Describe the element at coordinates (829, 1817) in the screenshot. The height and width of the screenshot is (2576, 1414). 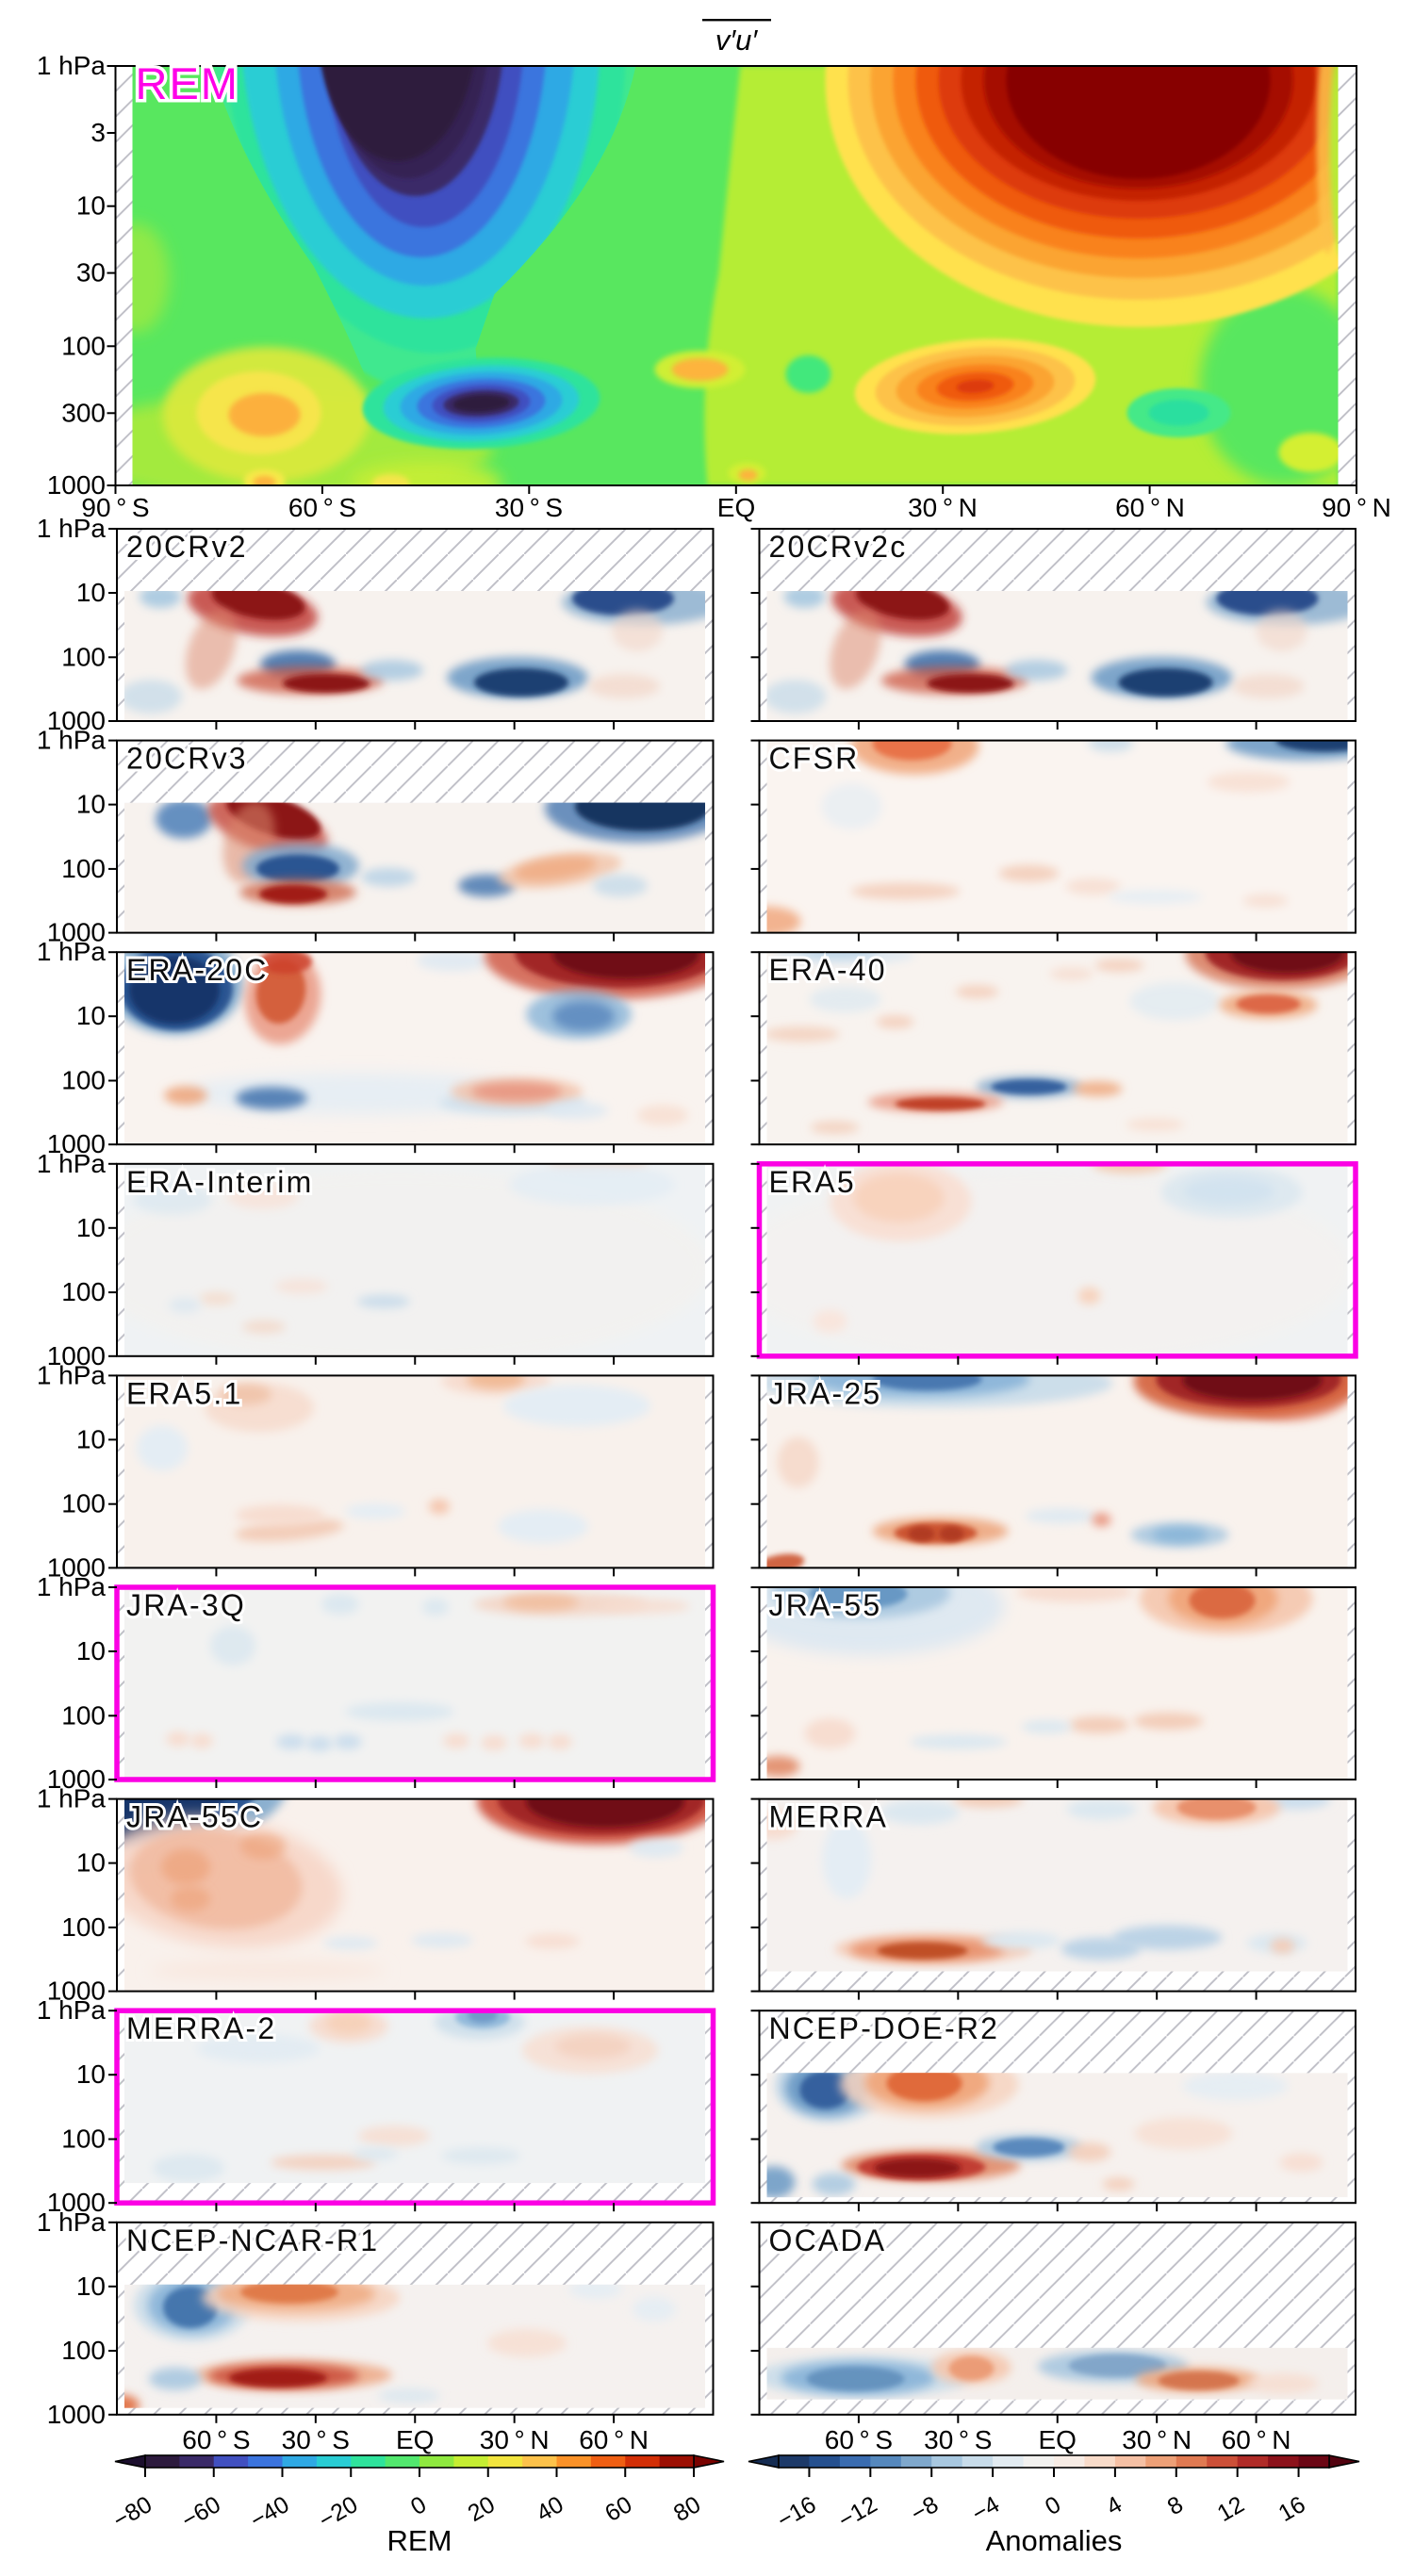
I see `svg-text: MERRA` at that location.